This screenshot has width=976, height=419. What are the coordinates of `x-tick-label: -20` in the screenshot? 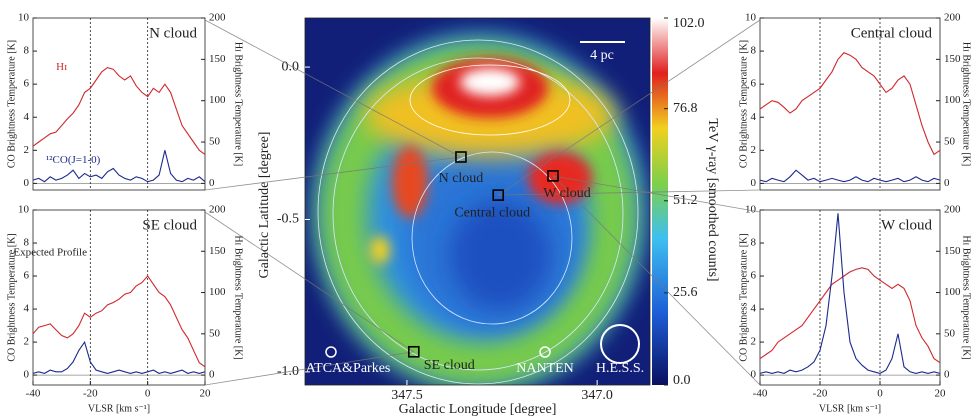 It's located at (820, 394).